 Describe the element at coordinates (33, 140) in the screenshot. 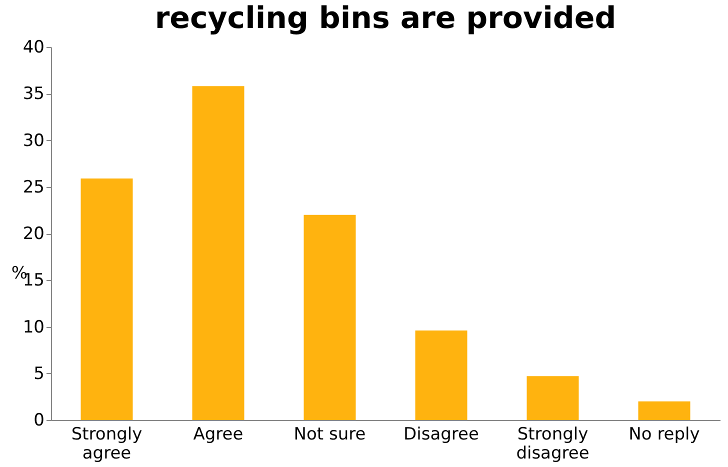

I see `y-tick-label: 30` at that location.